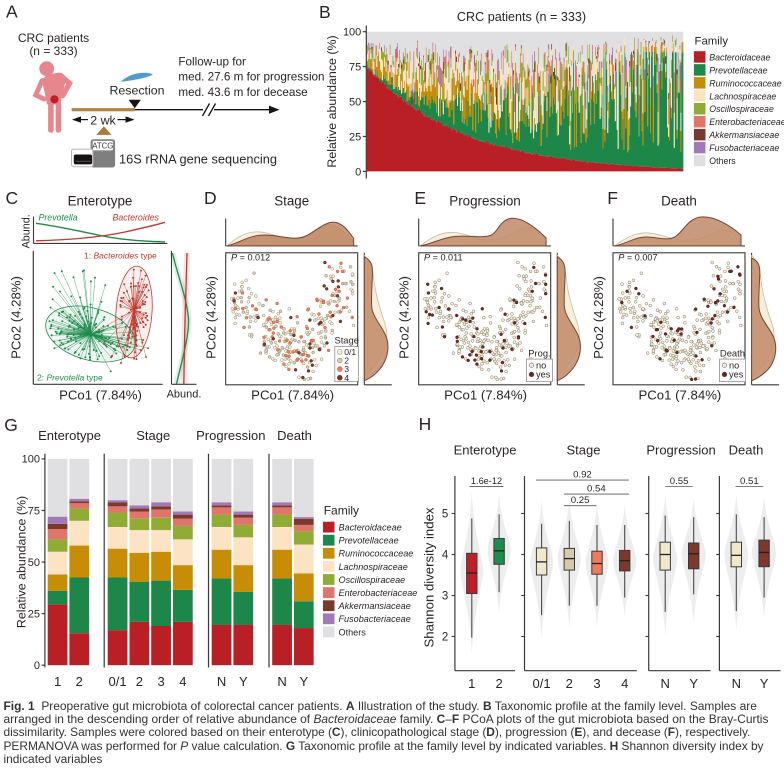 This screenshot has width=784, height=783. Describe the element at coordinates (741, 109) in the screenshot. I see `svg-text: Oscillospiraceae` at that location.